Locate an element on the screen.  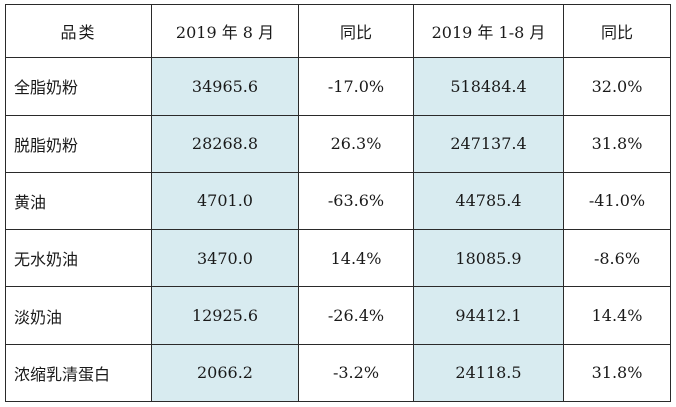
header-aug-yoy: 同比 is located at coordinates (356, 31).